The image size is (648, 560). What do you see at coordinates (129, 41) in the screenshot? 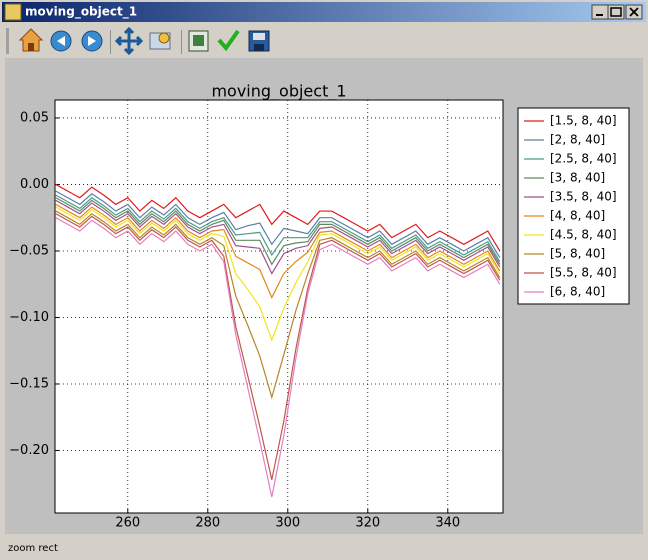
I see `pan-button` at bounding box center [129, 41].